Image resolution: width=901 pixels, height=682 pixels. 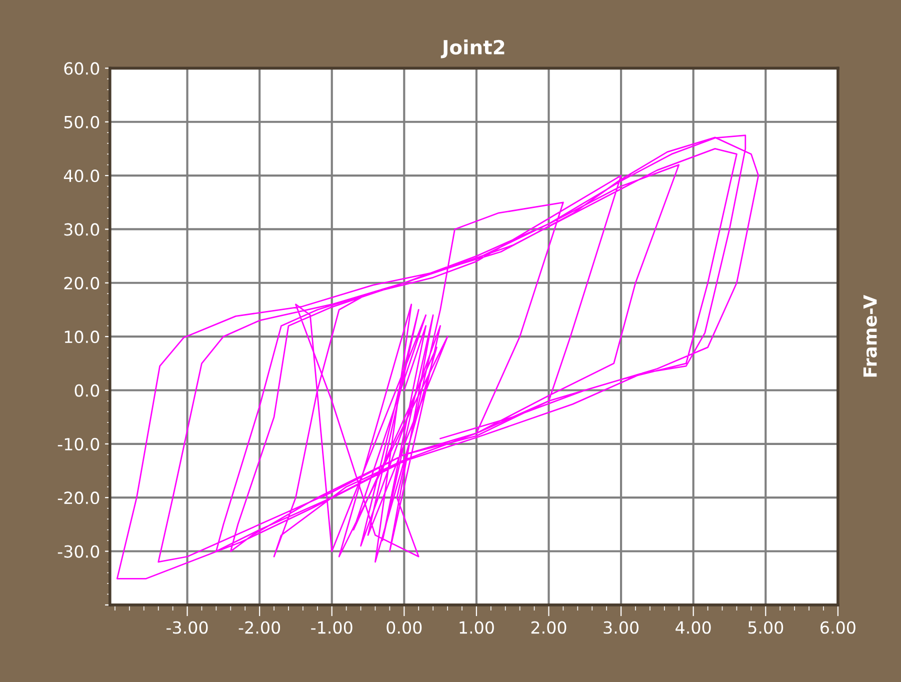 I want to click on x-tick-label: 0.00, so click(x=404, y=627).